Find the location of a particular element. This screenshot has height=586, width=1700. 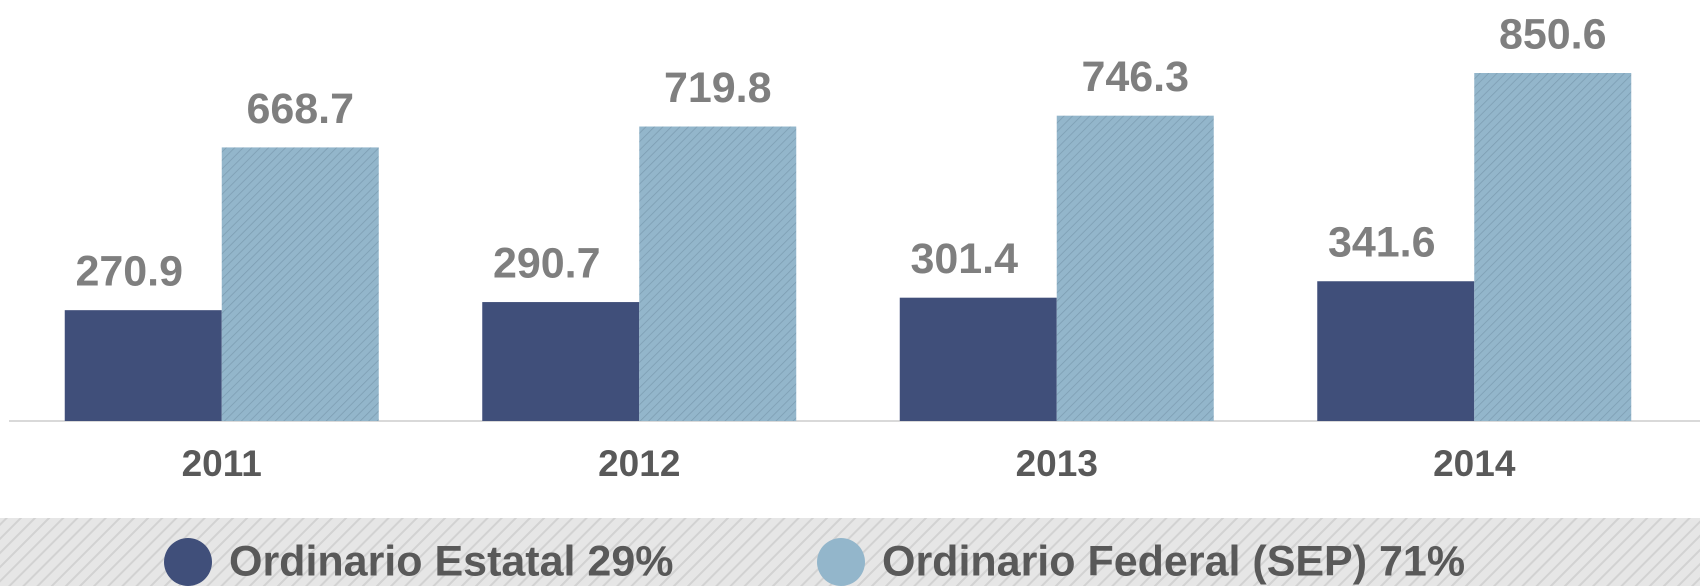

data-label: 301.4 is located at coordinates (964, 259).